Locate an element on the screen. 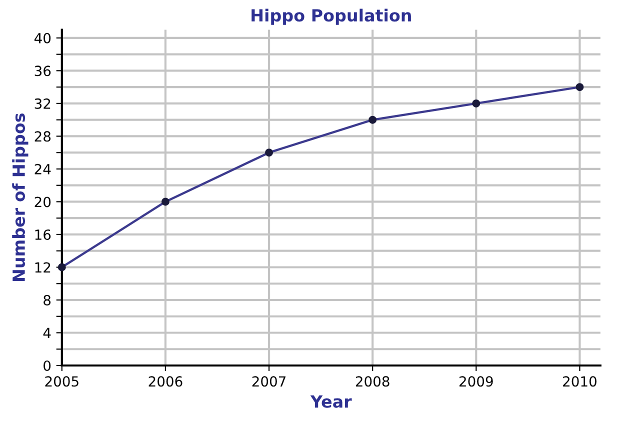  chart-title: Hippo Population is located at coordinates (331, 16).